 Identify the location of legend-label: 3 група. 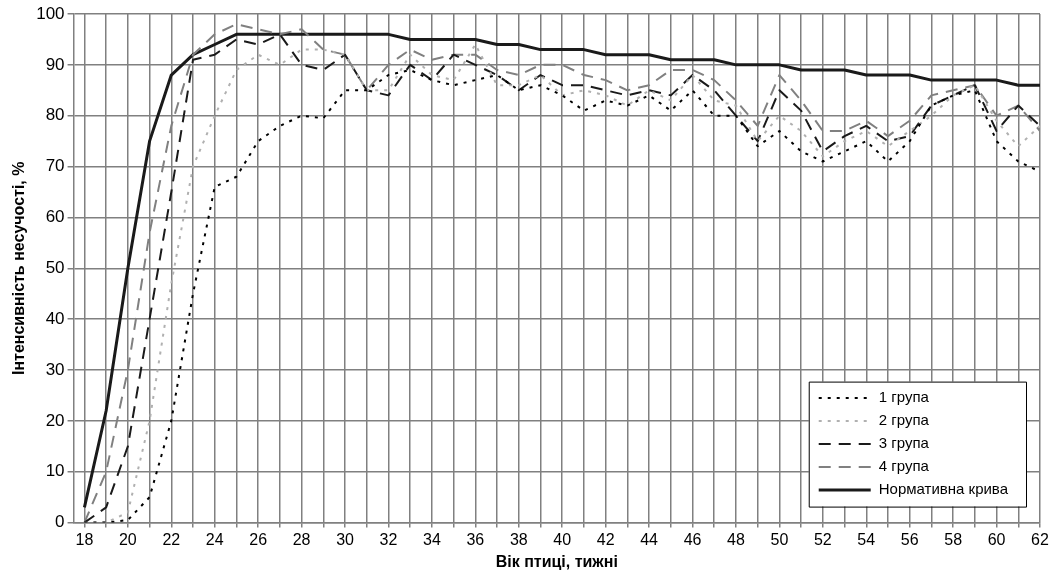
(904, 443).